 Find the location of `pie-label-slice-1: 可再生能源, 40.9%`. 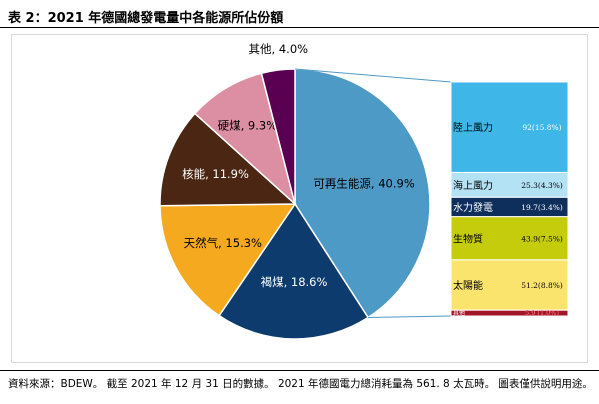

pie-label-slice-1: 可再生能源, 40.9% is located at coordinates (363, 184).